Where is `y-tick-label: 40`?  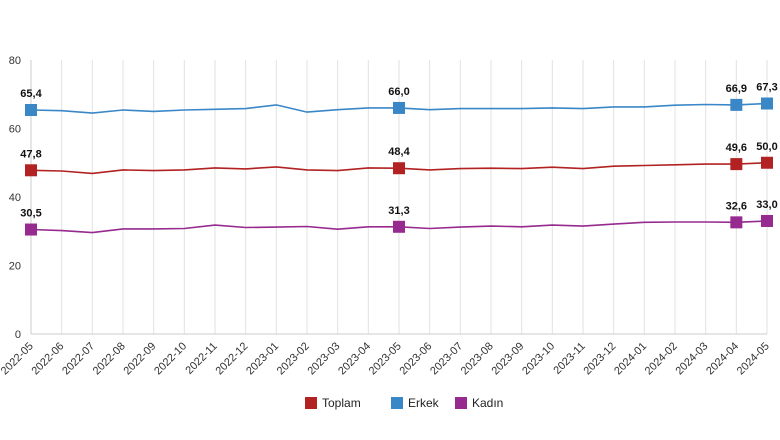 y-tick-label: 40 is located at coordinates (15, 198).